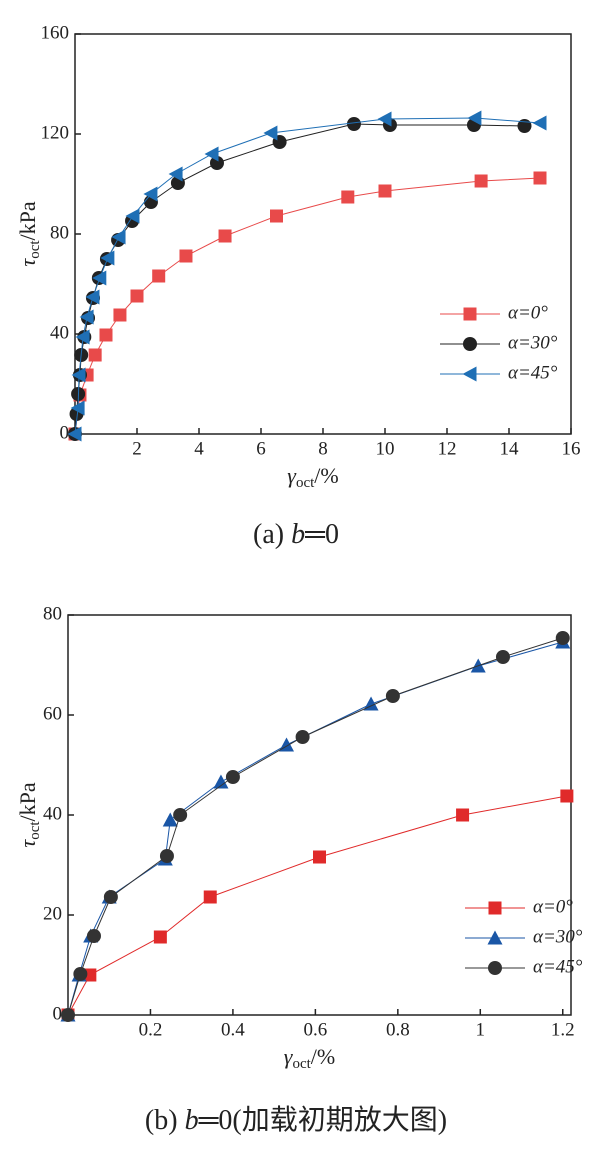 Image resolution: width=592 pixels, height=1164 pixels. I want to click on caption-suffix: ═0(加载初期放大图), so click(323, 1120).